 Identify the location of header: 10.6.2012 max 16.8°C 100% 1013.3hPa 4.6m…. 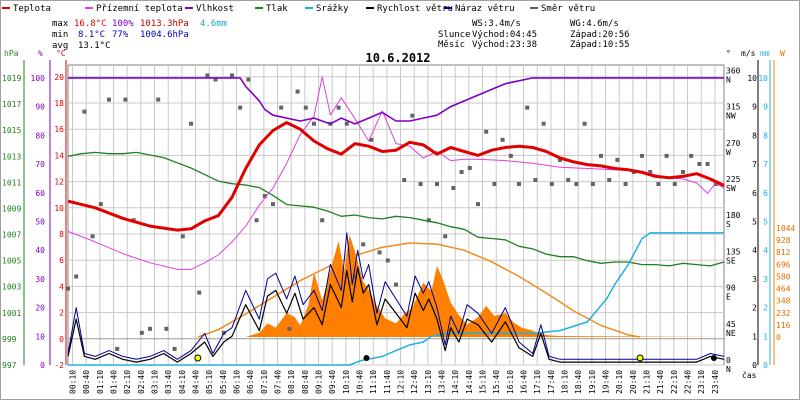
(341, 42).